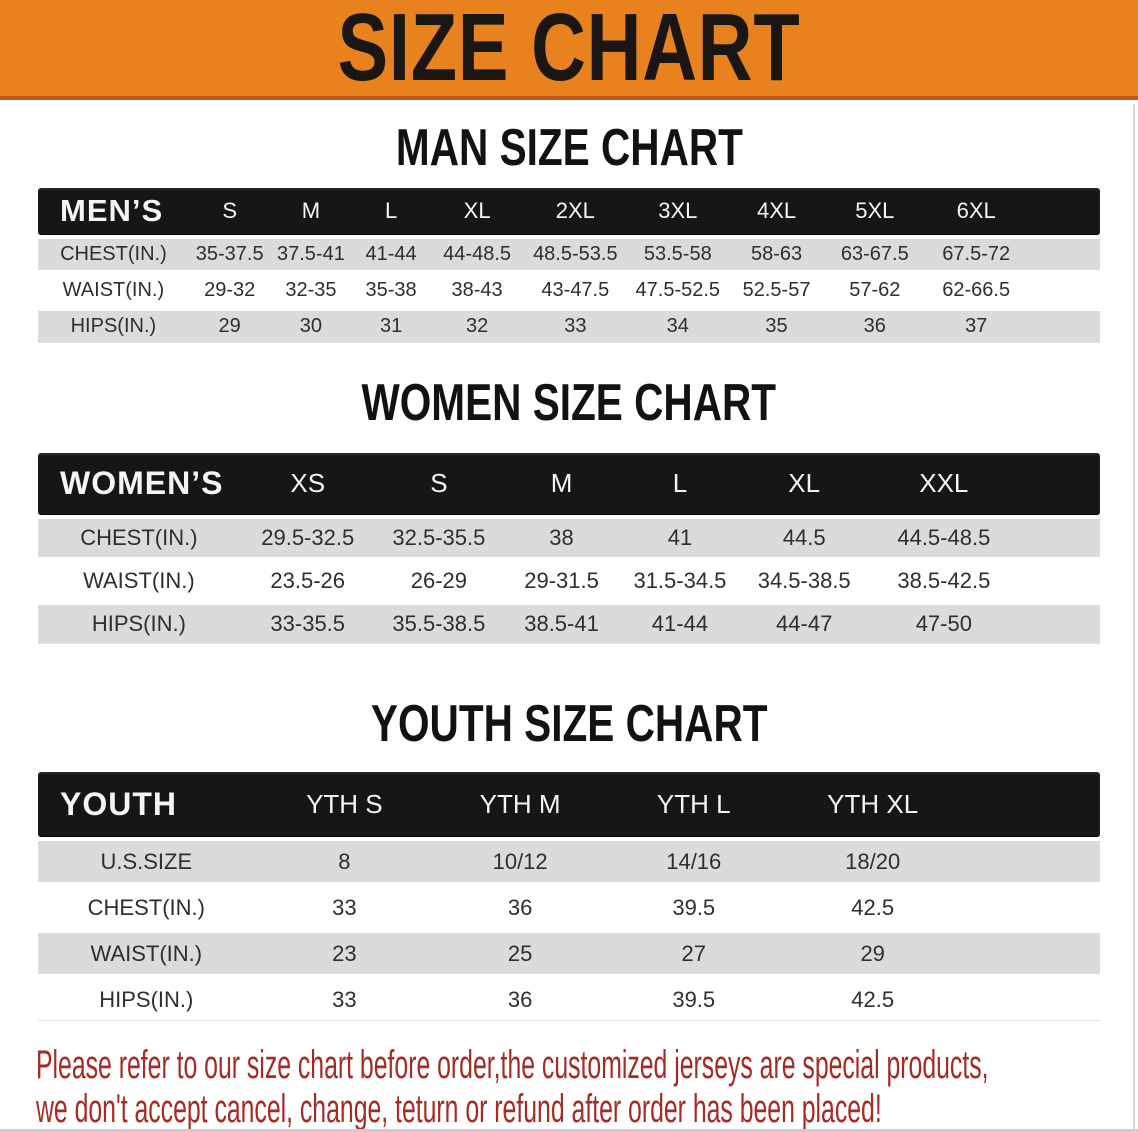  What do you see at coordinates (344, 953) in the screenshot?
I see `measurement-value: 23` at bounding box center [344, 953].